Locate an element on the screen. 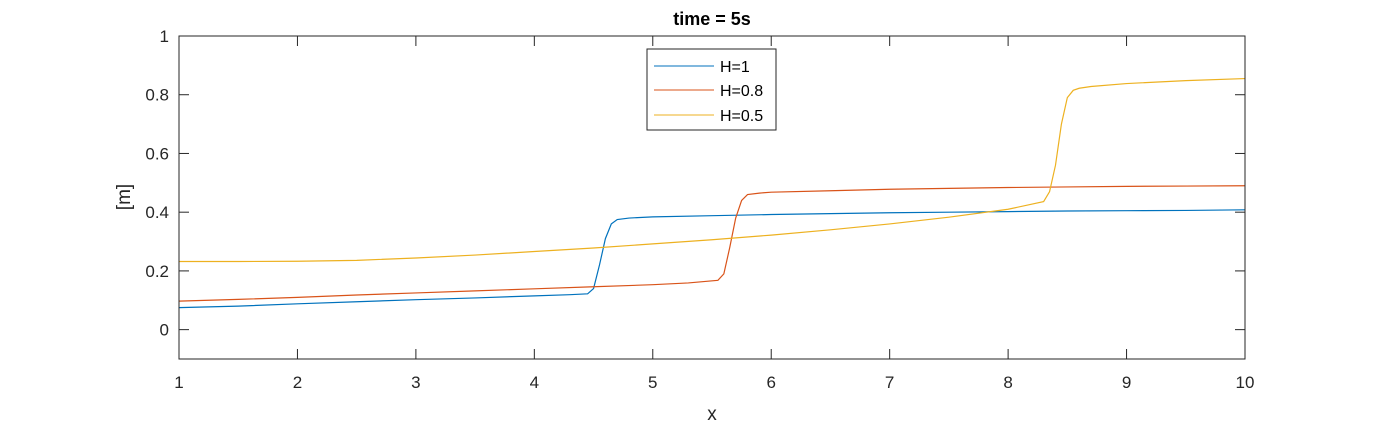 The width and height of the screenshot is (1377, 426). x-tick-label-4: 5 is located at coordinates (652, 382).